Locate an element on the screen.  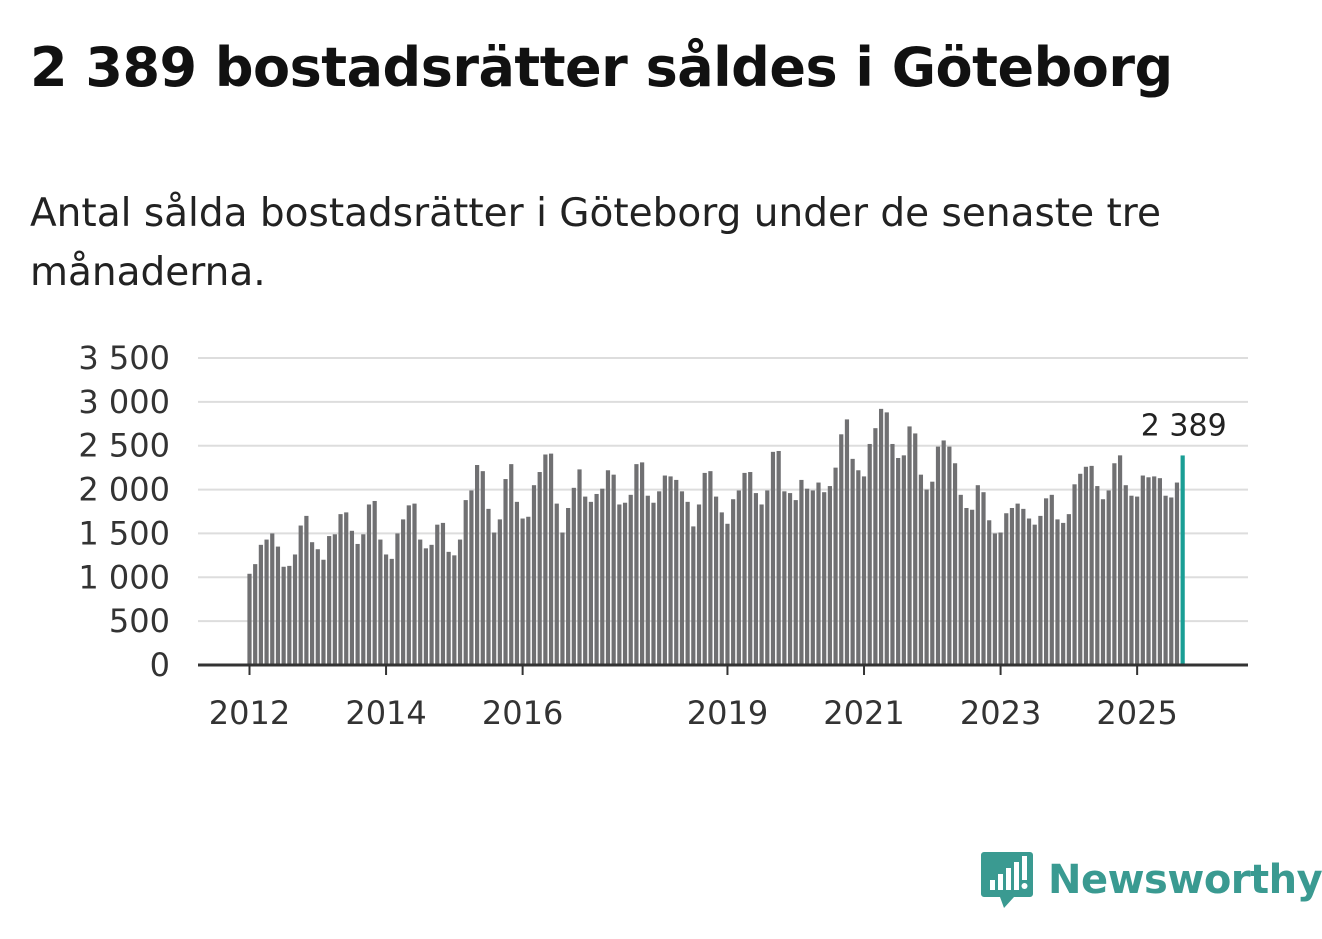
newsworthy-logo: Newsworthy is located at coordinates (1151, 880).